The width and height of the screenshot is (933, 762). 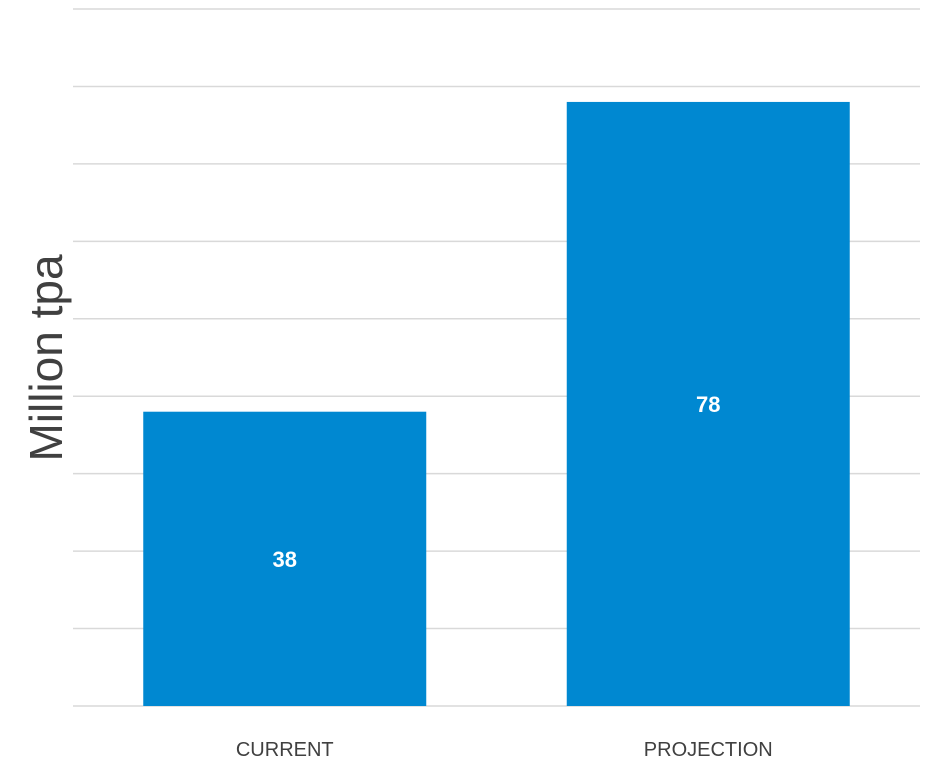 I want to click on x-tick-labels: CURRENT PROJECTION, so click(x=504, y=750).